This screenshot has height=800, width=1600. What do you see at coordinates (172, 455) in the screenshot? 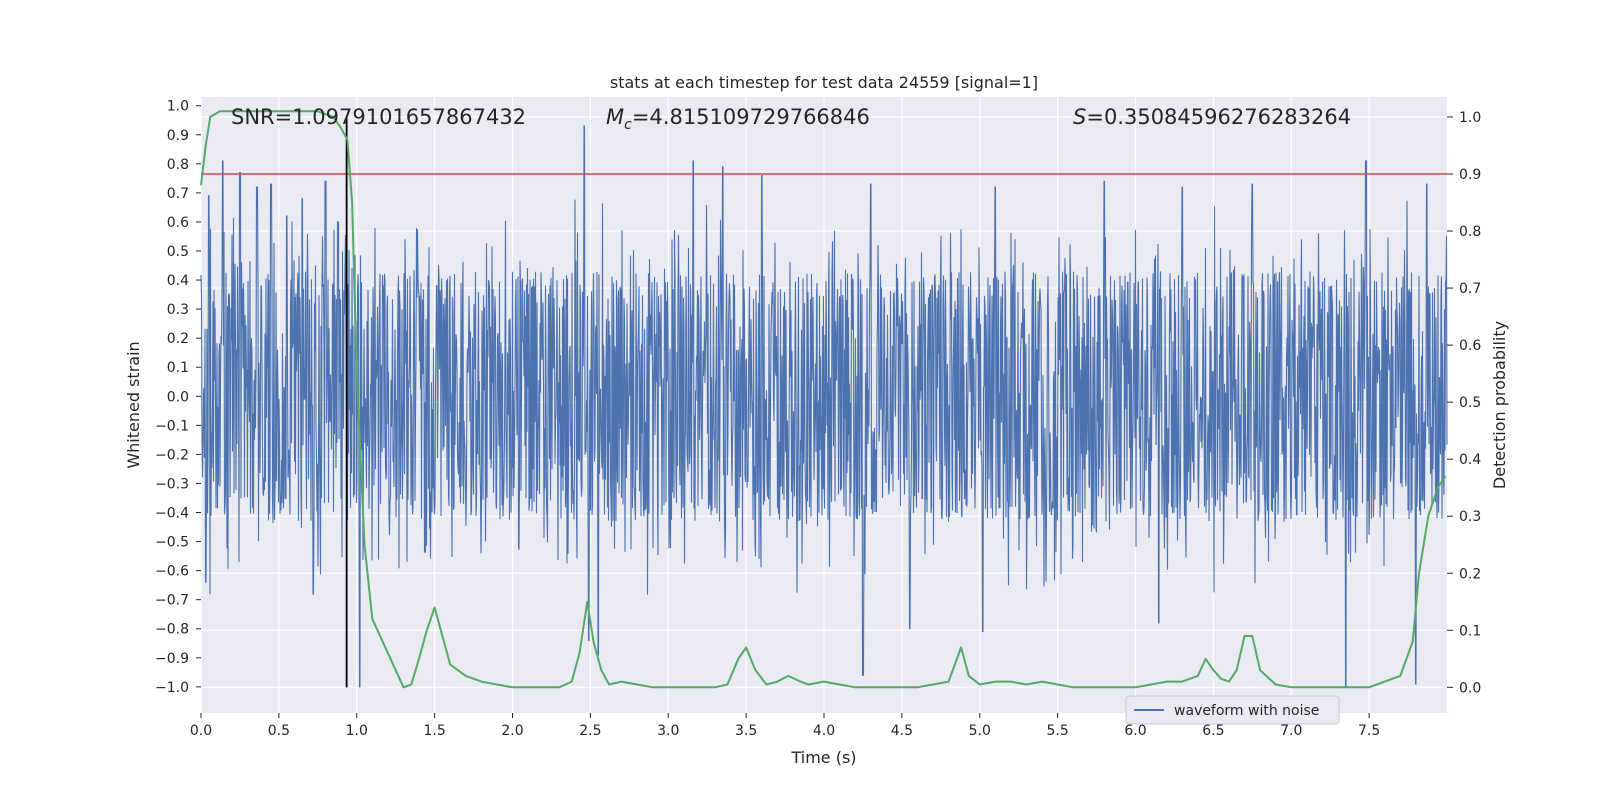
I see `y-left-tick-label: −0.2` at bounding box center [172, 455].